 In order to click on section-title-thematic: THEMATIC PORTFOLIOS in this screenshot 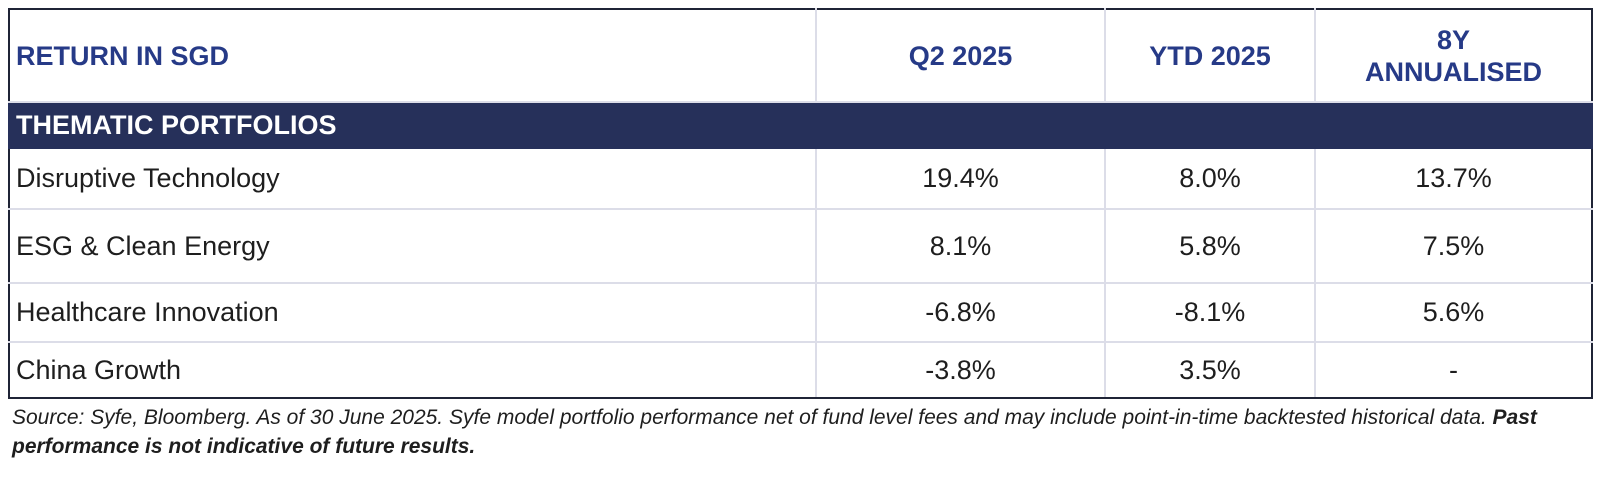, I will do `click(800, 125)`.